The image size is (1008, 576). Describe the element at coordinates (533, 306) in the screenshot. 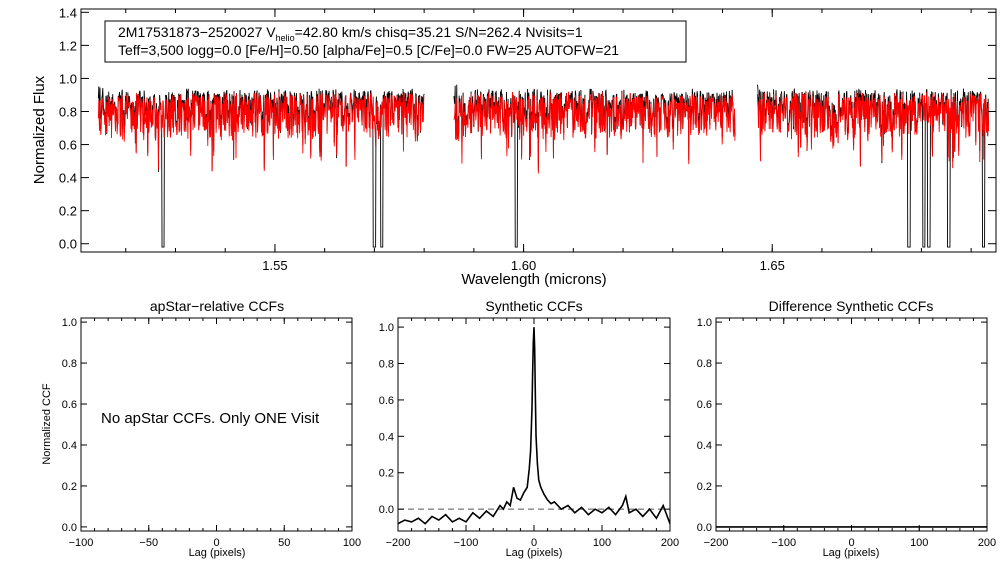

I see `ccf-synthetic-title: Synthetic CCFs` at that location.